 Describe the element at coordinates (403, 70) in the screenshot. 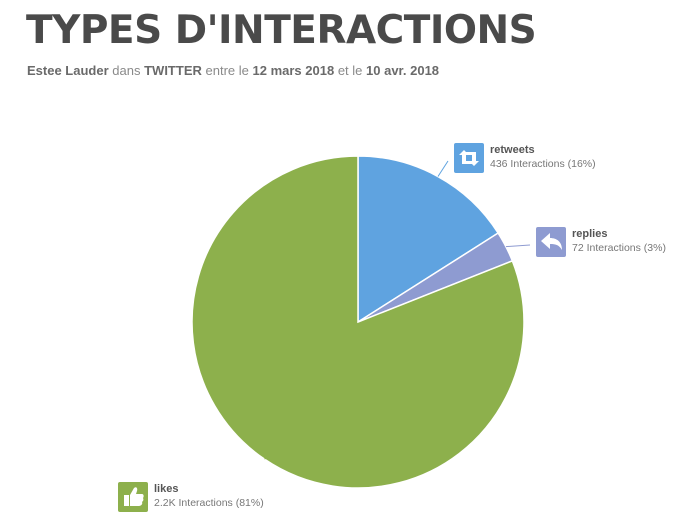

I see `date-end: 10 avr. 2018` at that location.